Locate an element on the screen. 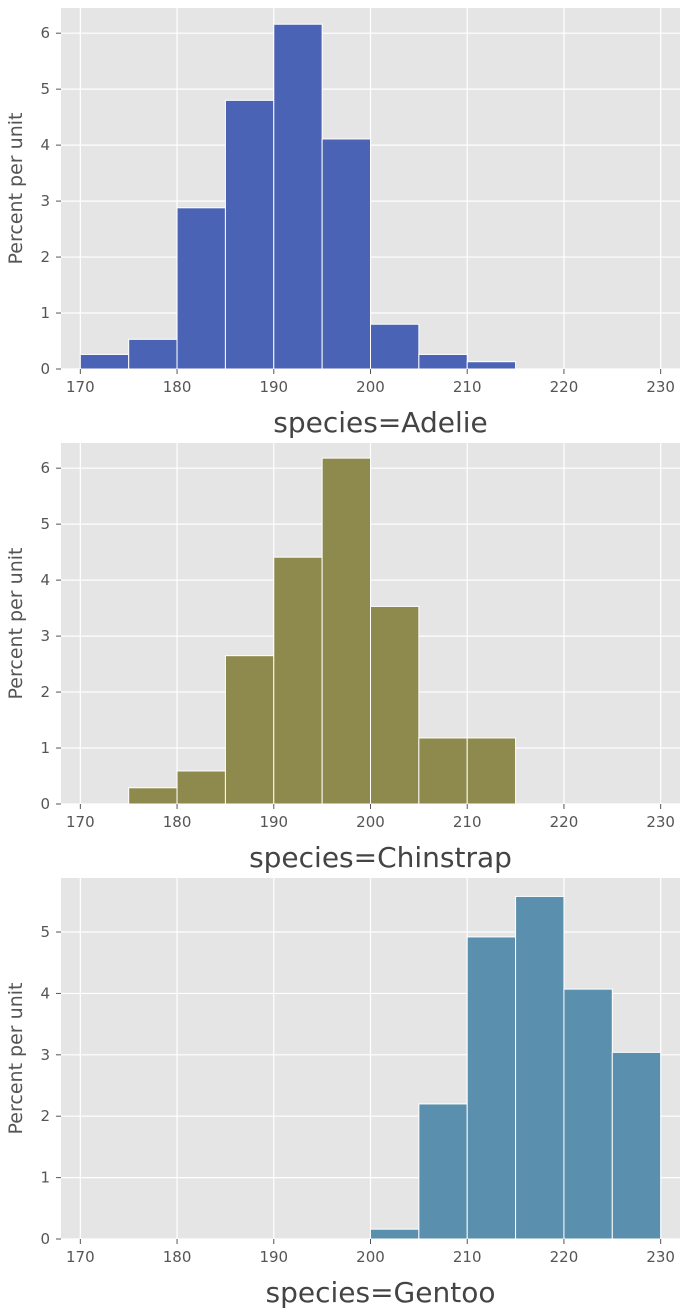 The height and width of the screenshot is (1316, 680). x-axis-title: species=Chinstrap is located at coordinates (380, 857).